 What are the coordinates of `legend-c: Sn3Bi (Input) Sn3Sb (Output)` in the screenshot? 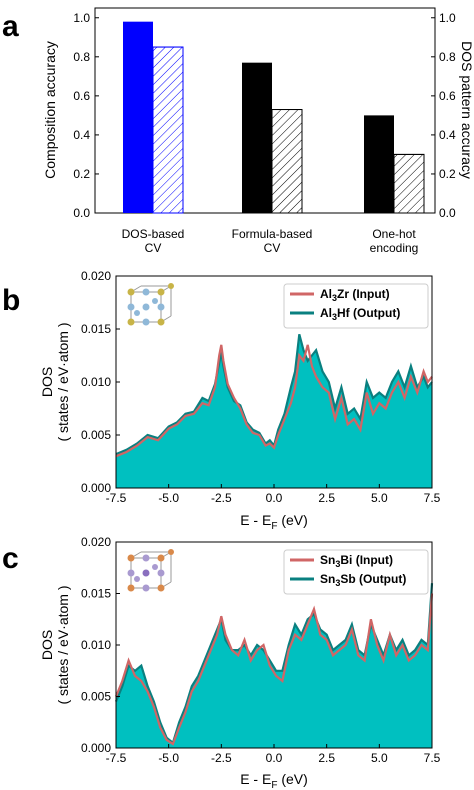 It's located at (356, 572).